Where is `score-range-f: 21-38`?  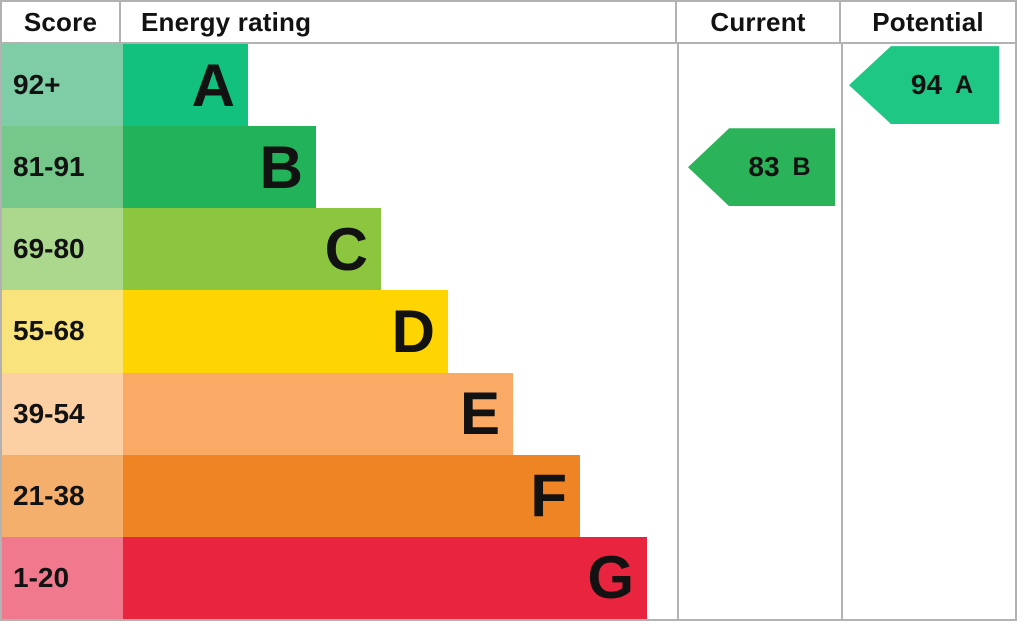 score-range-f: 21-38 is located at coordinates (62, 495).